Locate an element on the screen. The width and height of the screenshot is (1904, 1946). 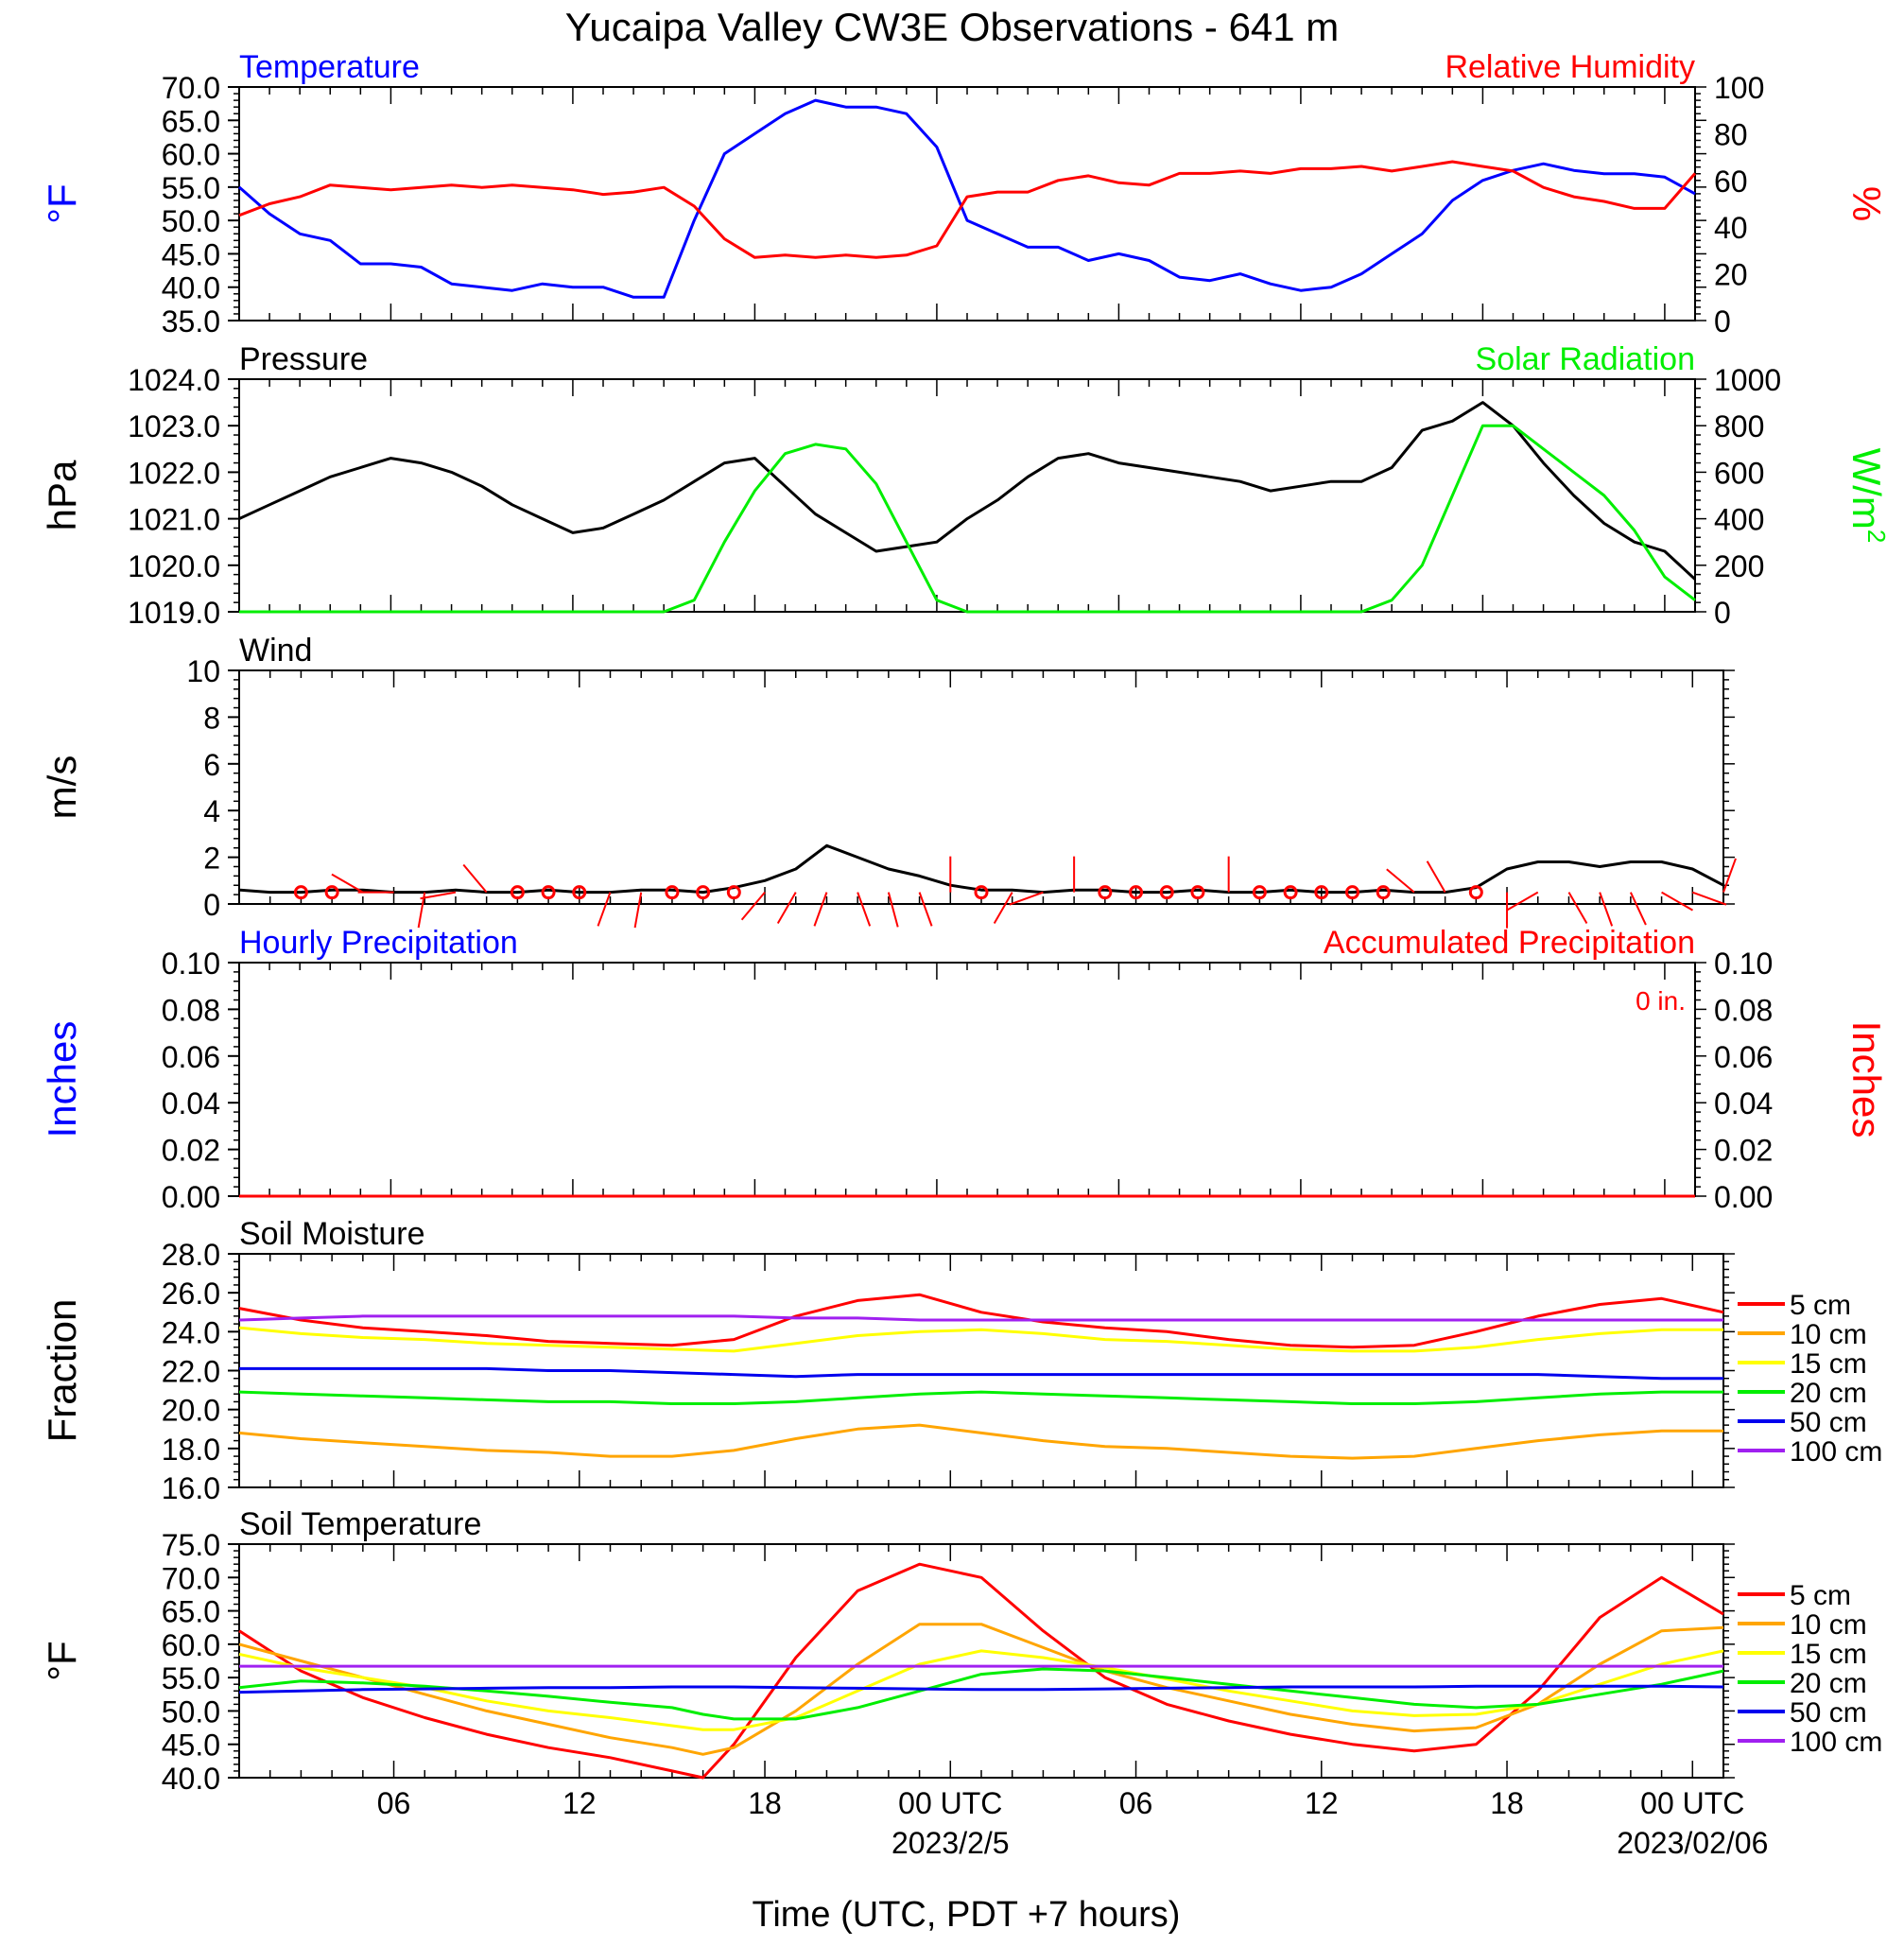
series-line-10-cm is located at coordinates (981, 1690).